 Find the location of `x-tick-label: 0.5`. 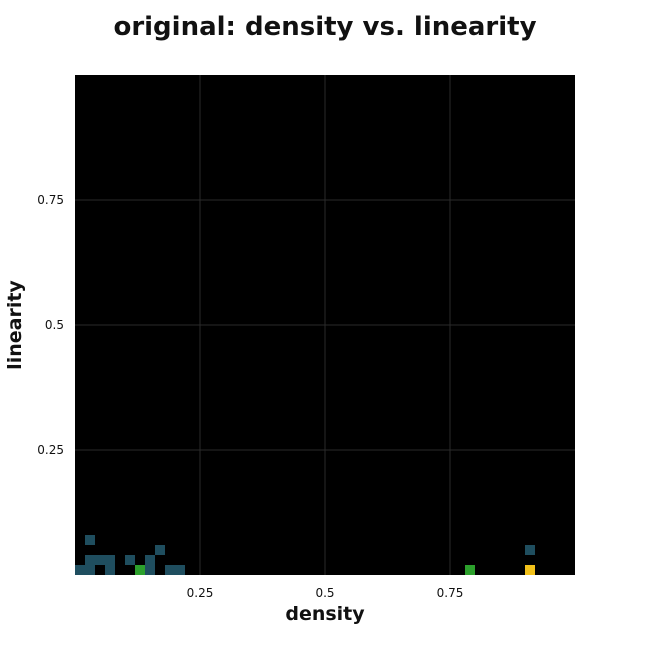

x-tick-label: 0.5 is located at coordinates (324, 593).